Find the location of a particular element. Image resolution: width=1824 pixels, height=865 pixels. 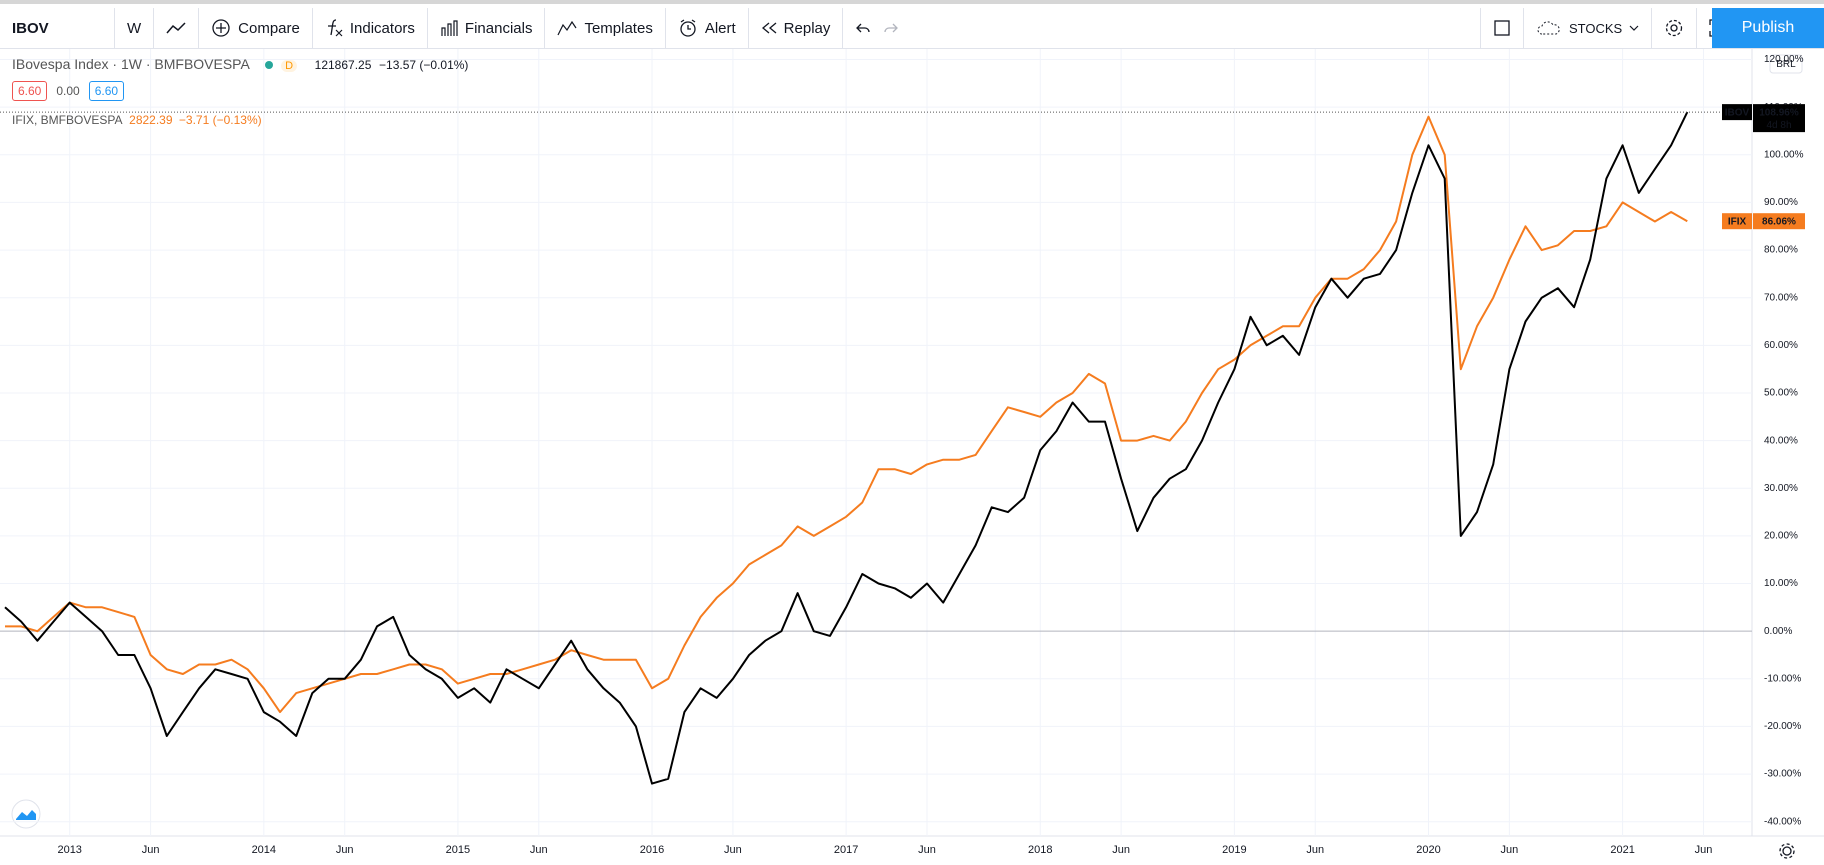

series-name-tag-label: IBOV is located at coordinates (1737, 112).